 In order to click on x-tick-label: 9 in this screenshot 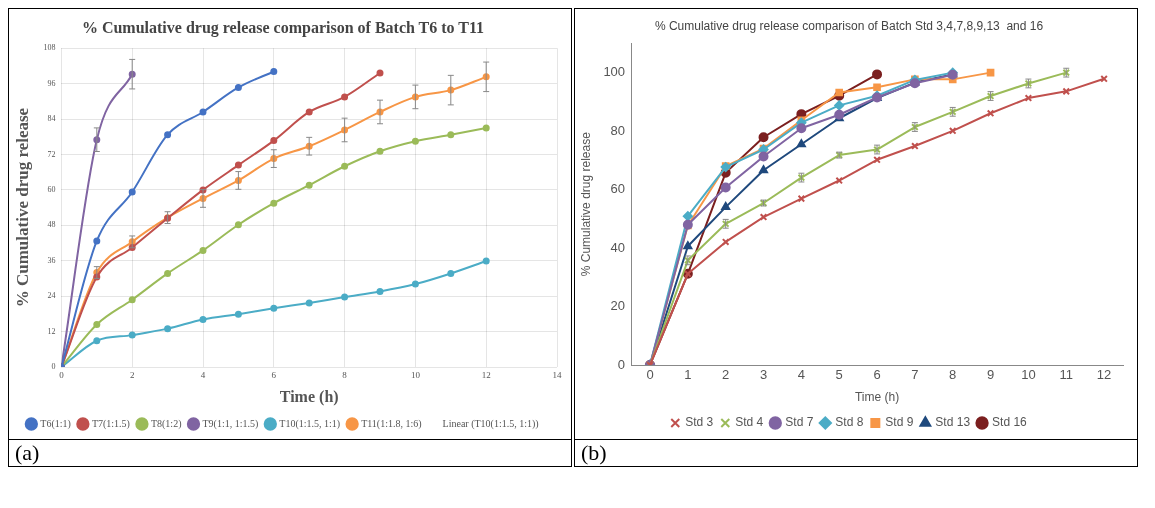, I will do `click(990, 375)`.